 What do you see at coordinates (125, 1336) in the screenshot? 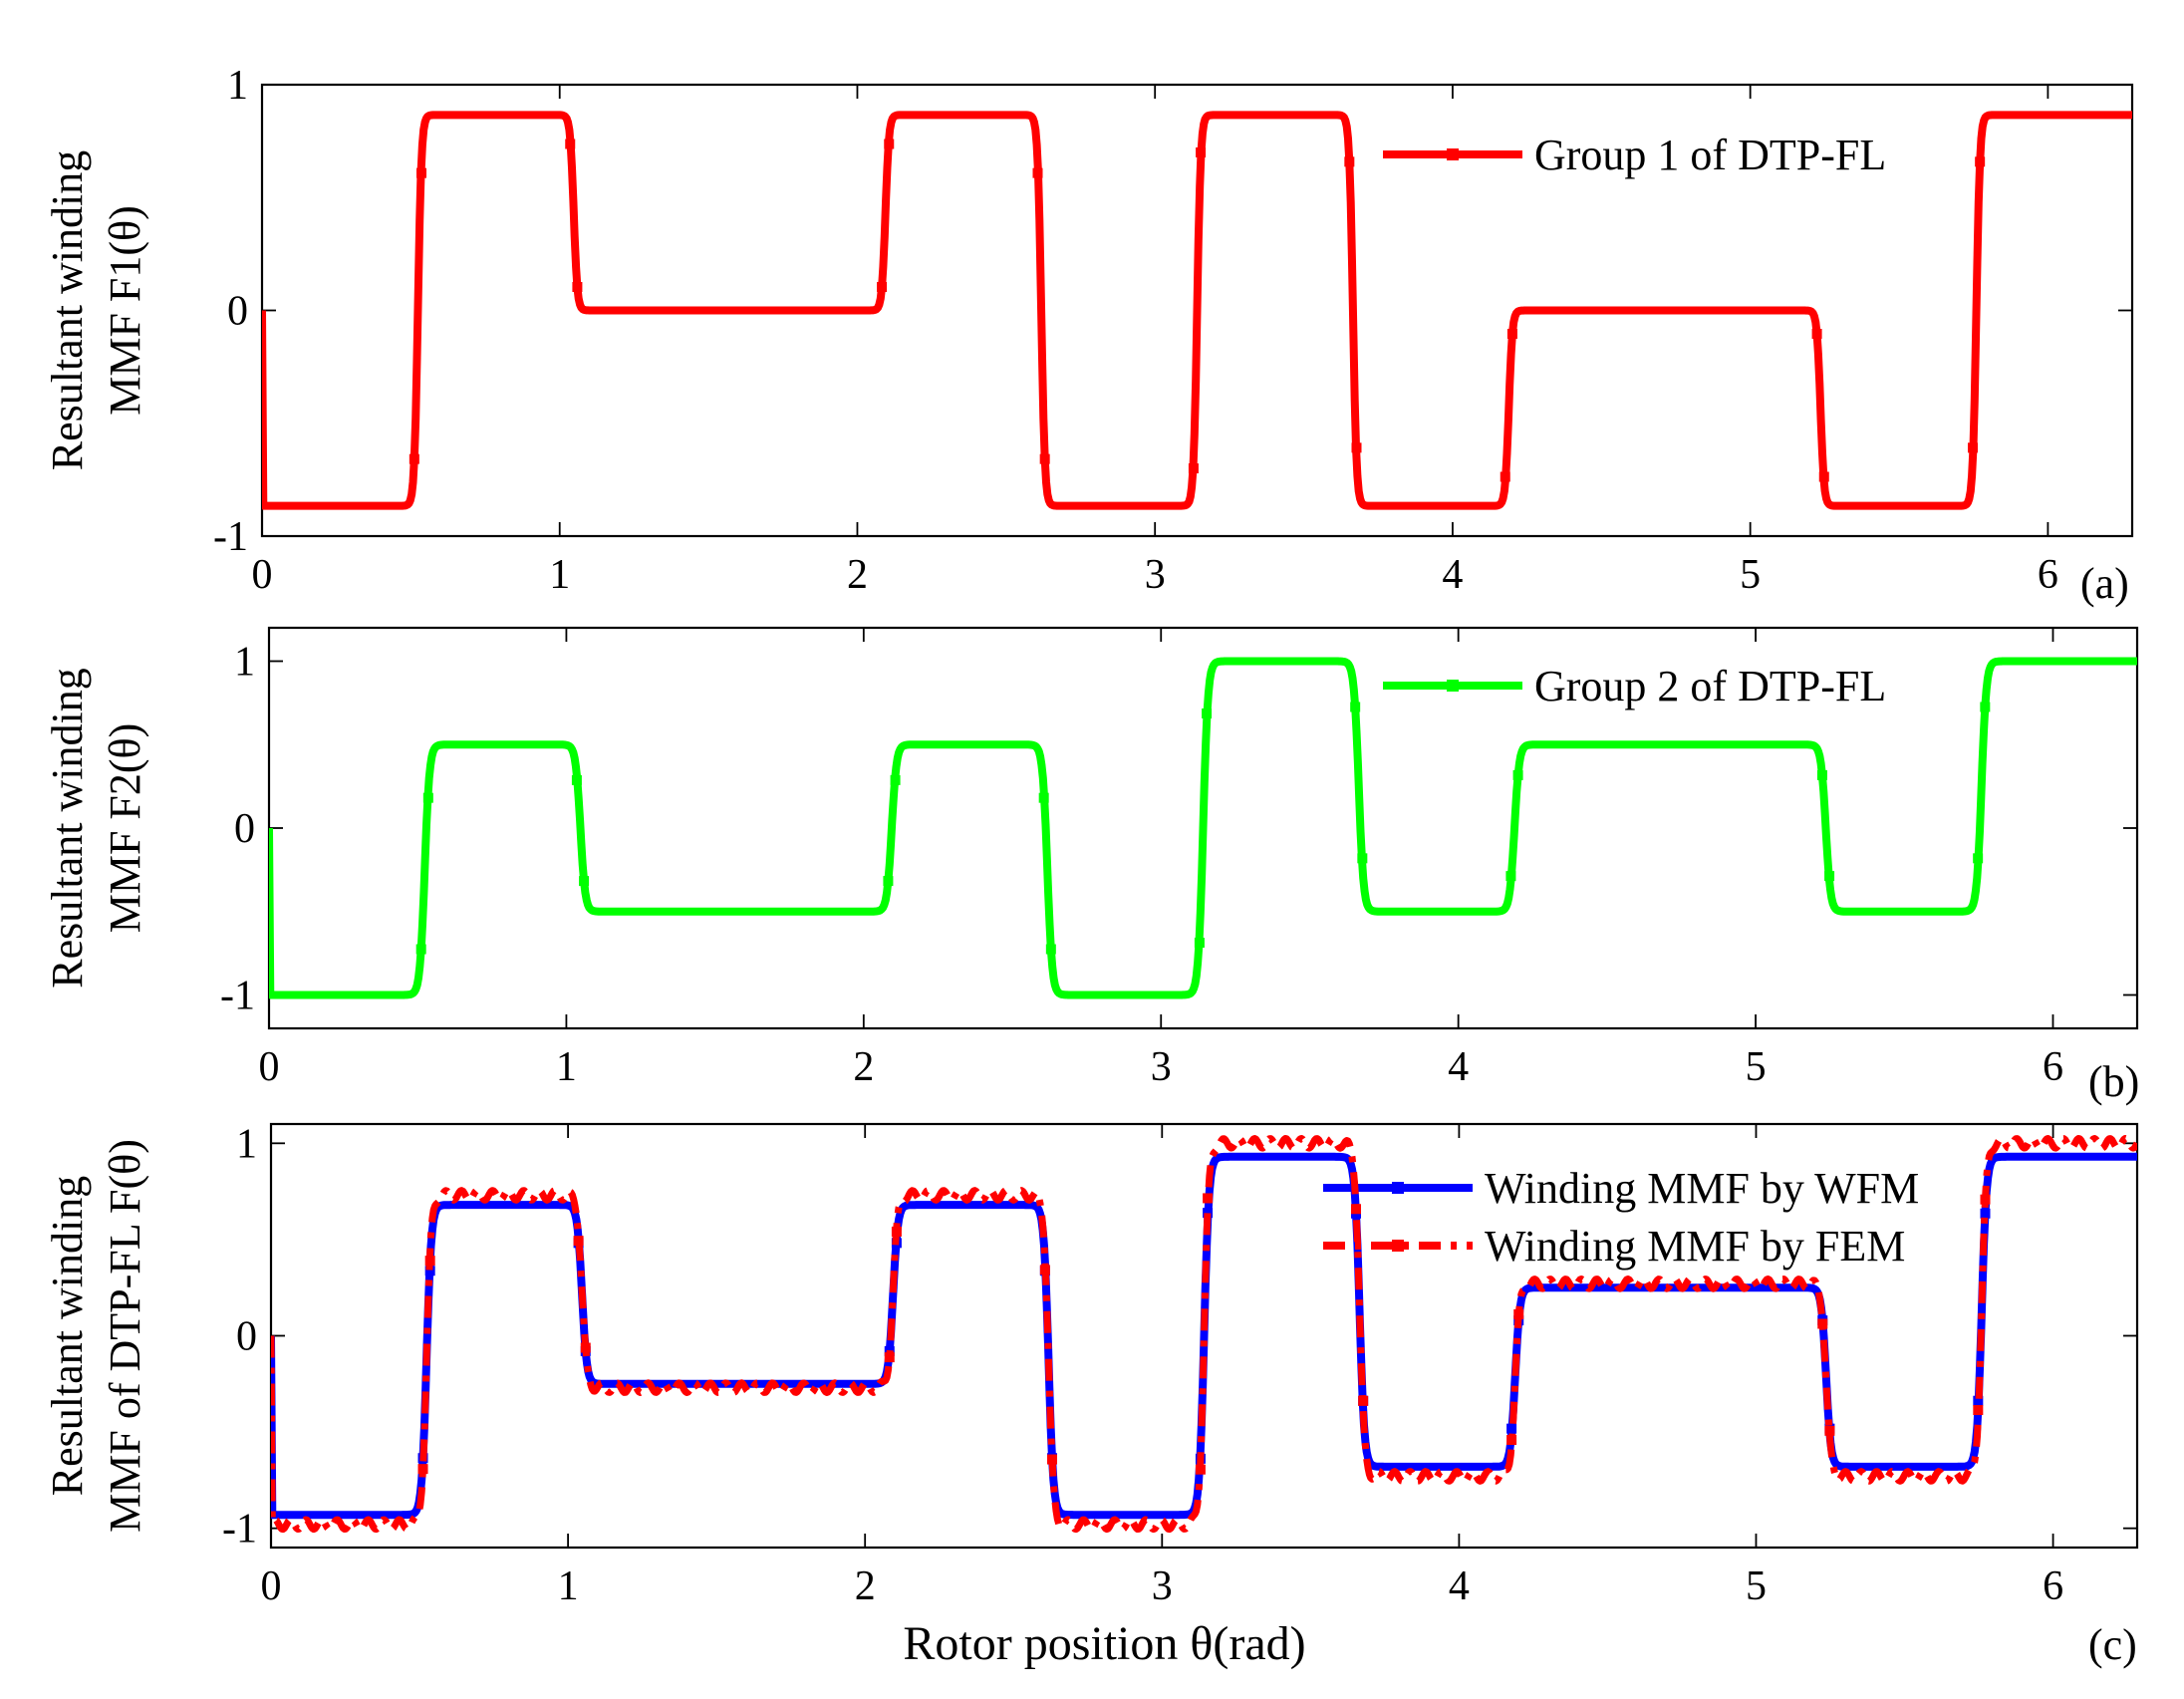
I see `y-axis-label-line: MMF of DTP-FL F(θ)` at bounding box center [125, 1336].